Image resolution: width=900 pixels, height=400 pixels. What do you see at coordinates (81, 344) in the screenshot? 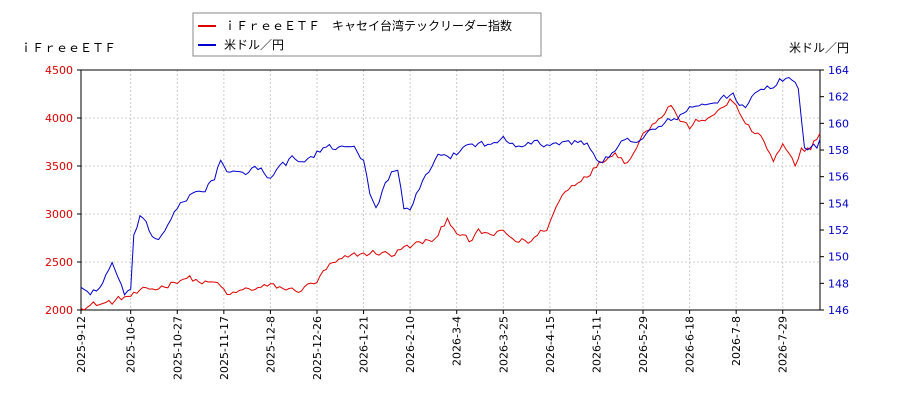
I see `x-tick-label: 2025-9-12` at bounding box center [81, 344].